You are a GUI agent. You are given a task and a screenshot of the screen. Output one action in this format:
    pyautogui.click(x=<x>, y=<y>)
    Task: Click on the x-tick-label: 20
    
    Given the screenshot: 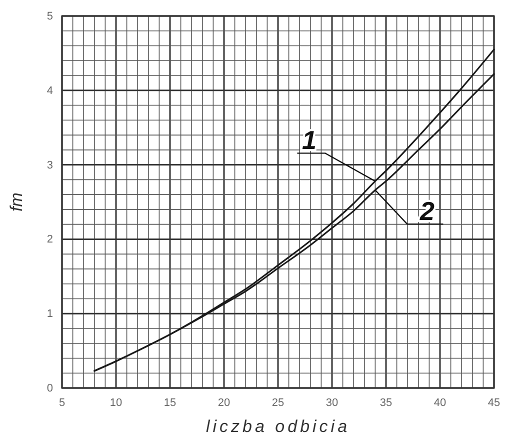 What is the action you would take?
    pyautogui.click(x=224, y=402)
    